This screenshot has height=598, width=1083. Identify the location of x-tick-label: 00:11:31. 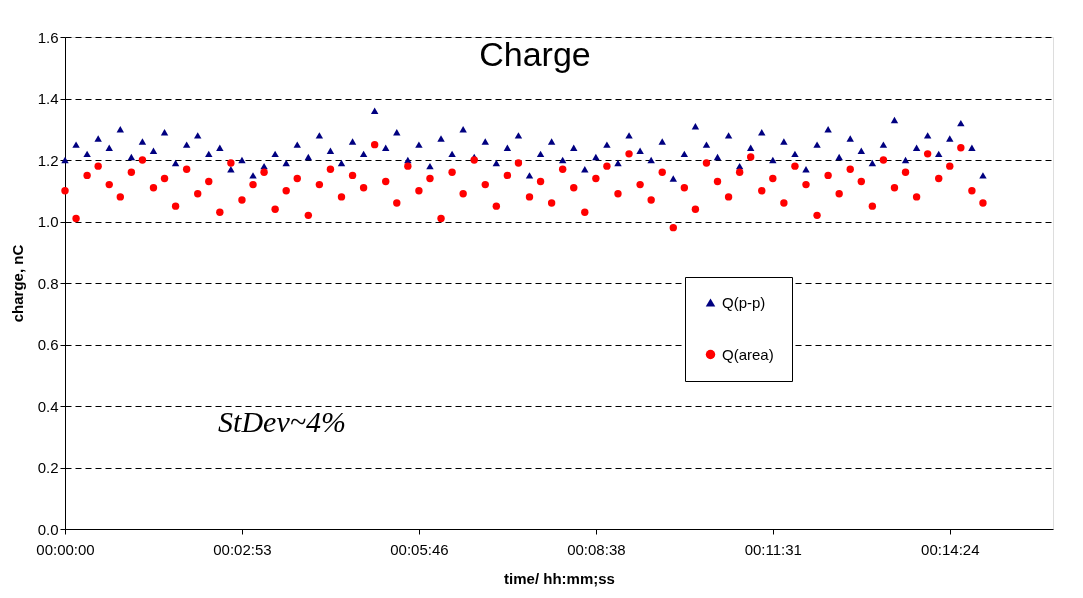
(773, 549).